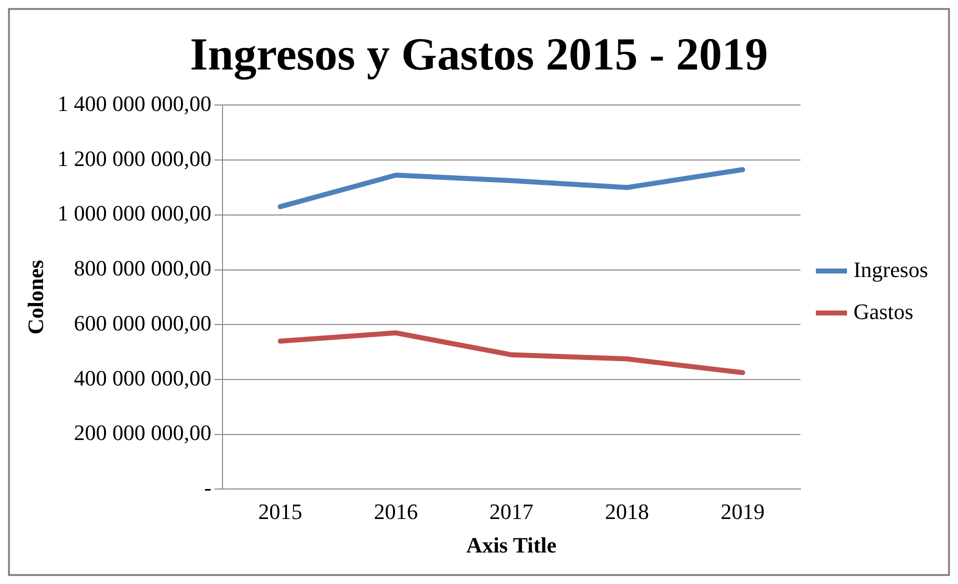 Image resolution: width=958 pixels, height=584 pixels. Describe the element at coordinates (208, 487) in the screenshot. I see `y-tick-label: -` at that location.